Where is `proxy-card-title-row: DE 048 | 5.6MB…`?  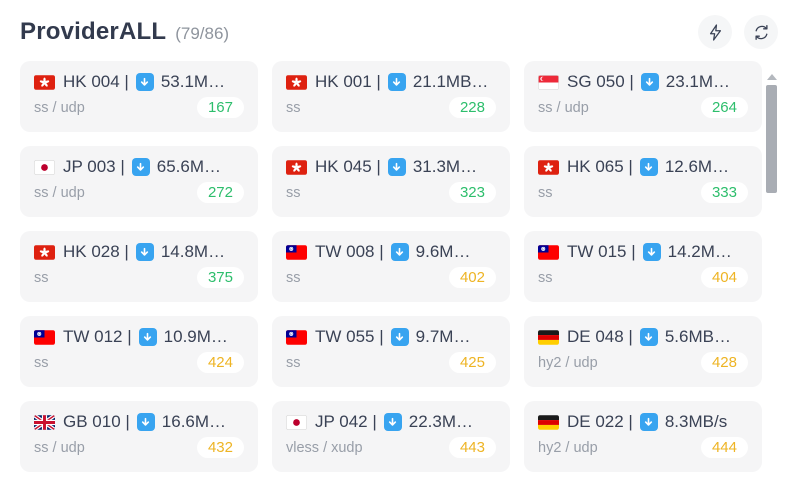
proxy-card-title-row: DE 048 | 5.6MB… is located at coordinates (643, 337).